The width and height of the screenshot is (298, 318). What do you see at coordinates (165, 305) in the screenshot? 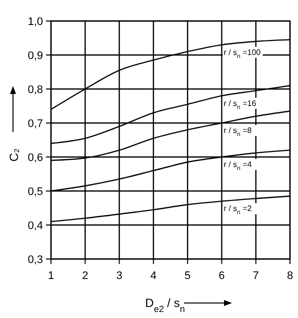
I see `x-axis-title: D$_{e2}$ / s$_{n}$` at bounding box center [165, 305].